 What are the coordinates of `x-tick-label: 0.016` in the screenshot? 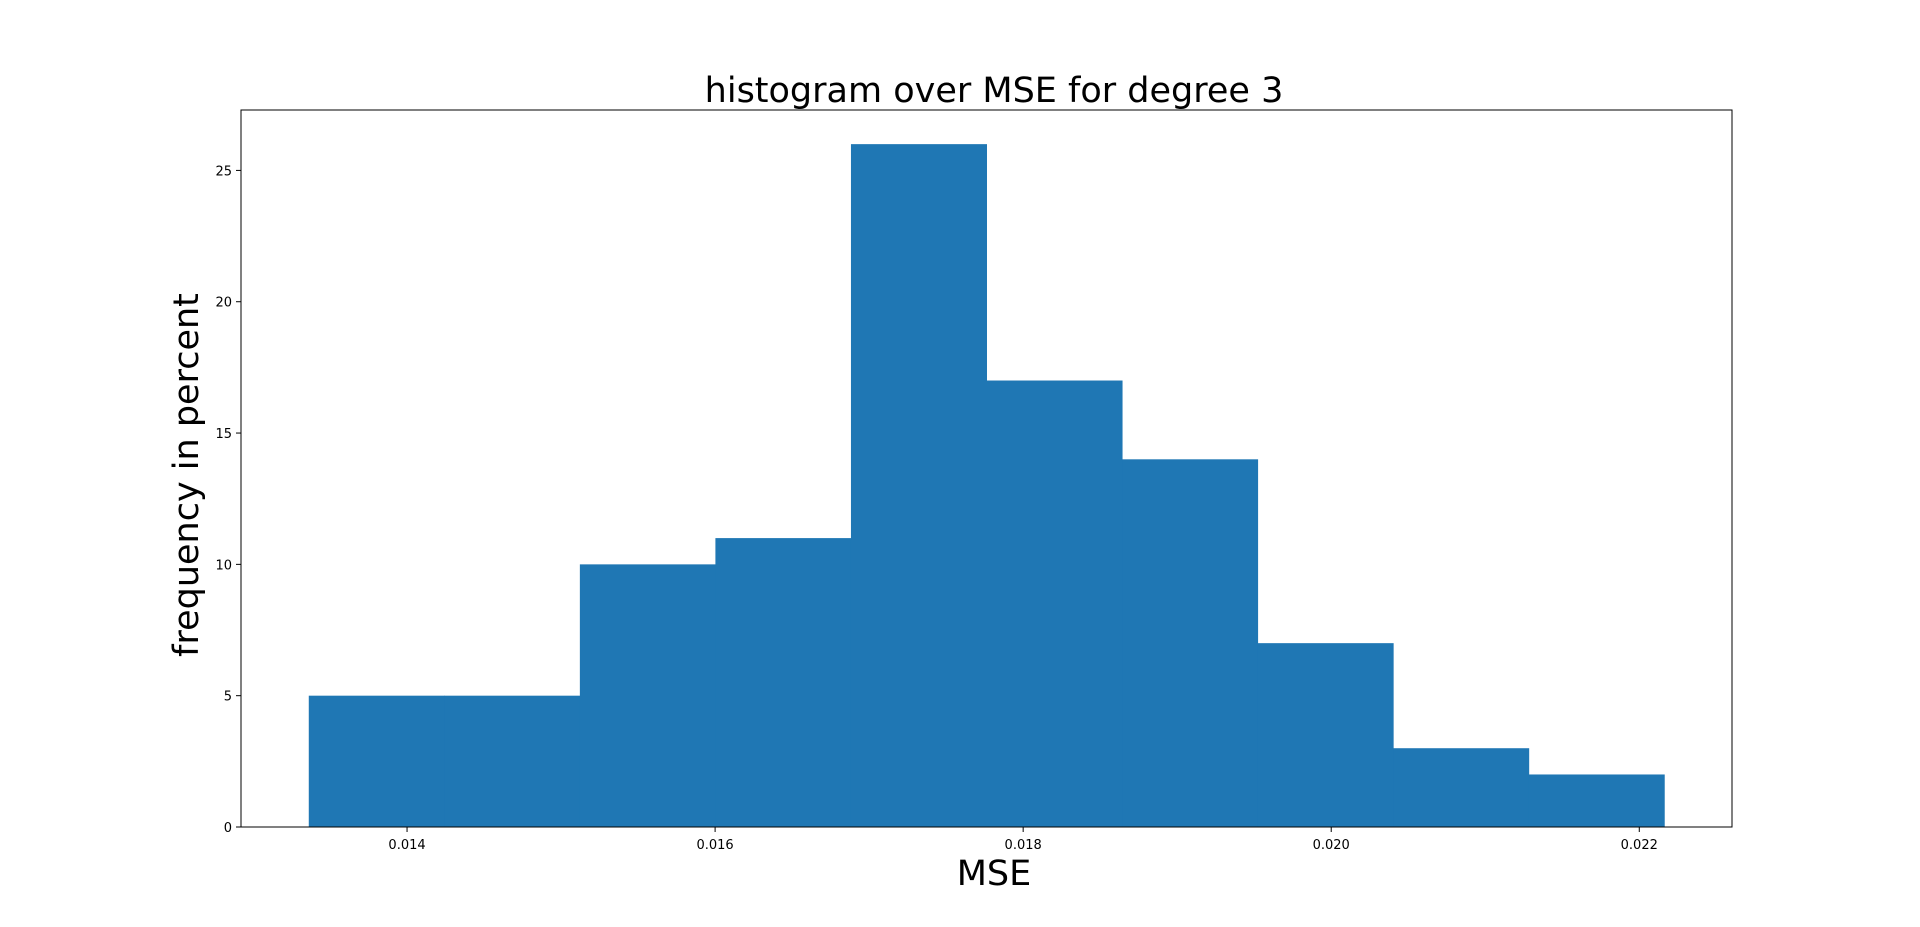 It's located at (714, 845).